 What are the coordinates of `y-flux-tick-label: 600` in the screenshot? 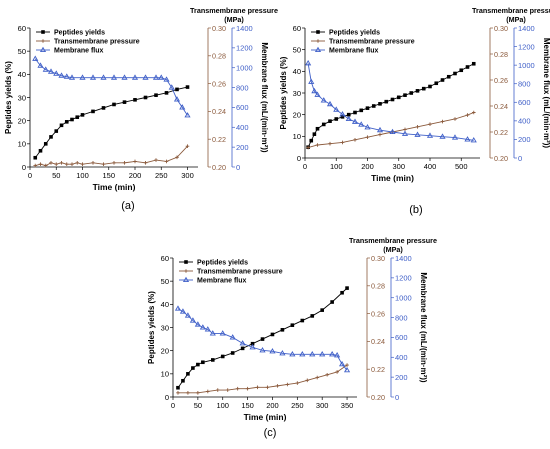 It's located at (401, 337).